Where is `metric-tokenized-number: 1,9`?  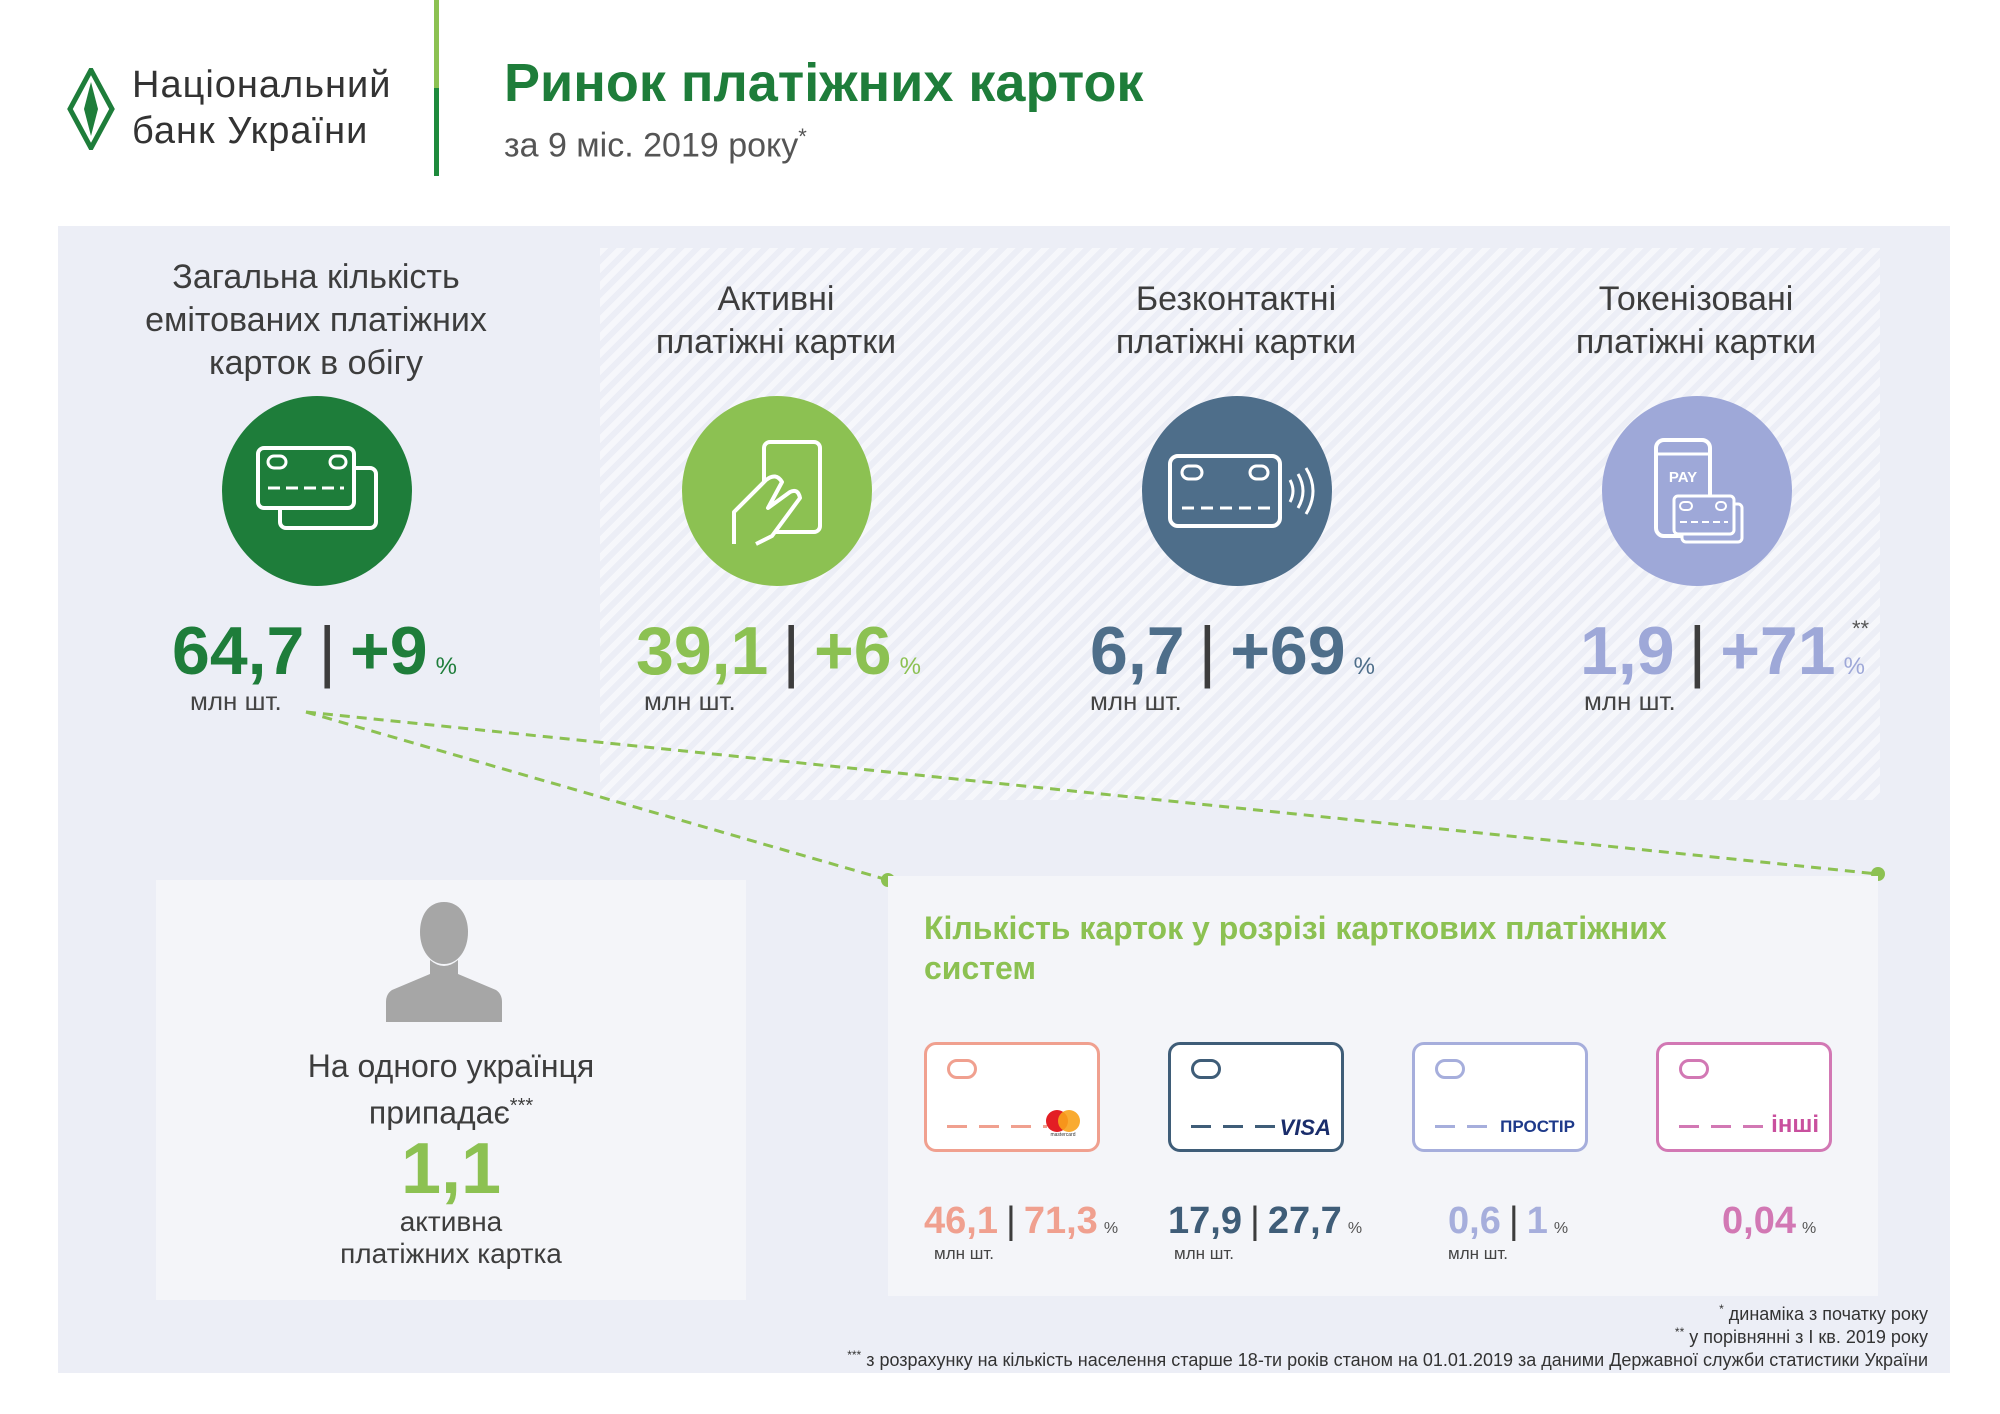 metric-tokenized-number: 1,9 is located at coordinates (1627, 651).